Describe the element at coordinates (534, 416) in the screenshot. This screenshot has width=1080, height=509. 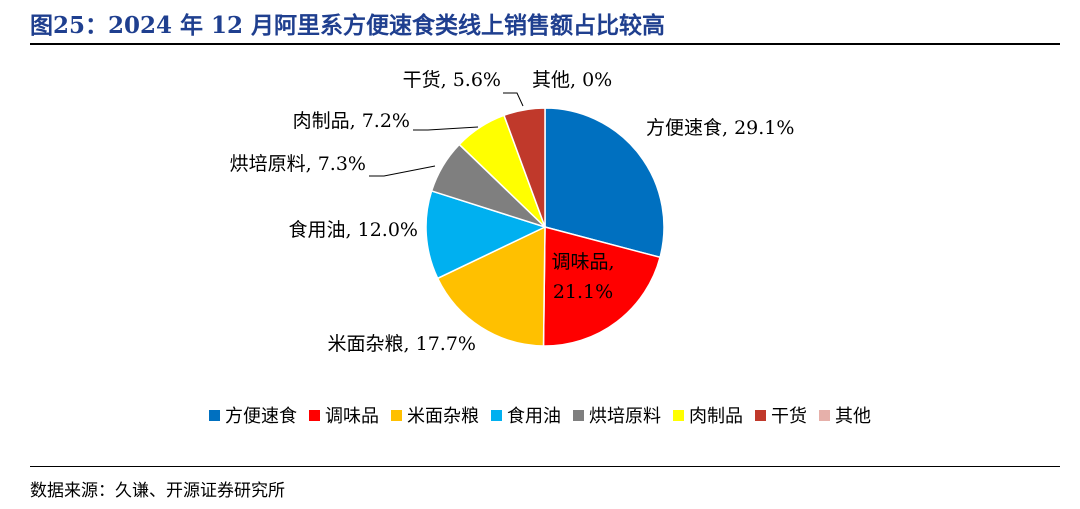
I see `legend-label: 食用油` at that location.